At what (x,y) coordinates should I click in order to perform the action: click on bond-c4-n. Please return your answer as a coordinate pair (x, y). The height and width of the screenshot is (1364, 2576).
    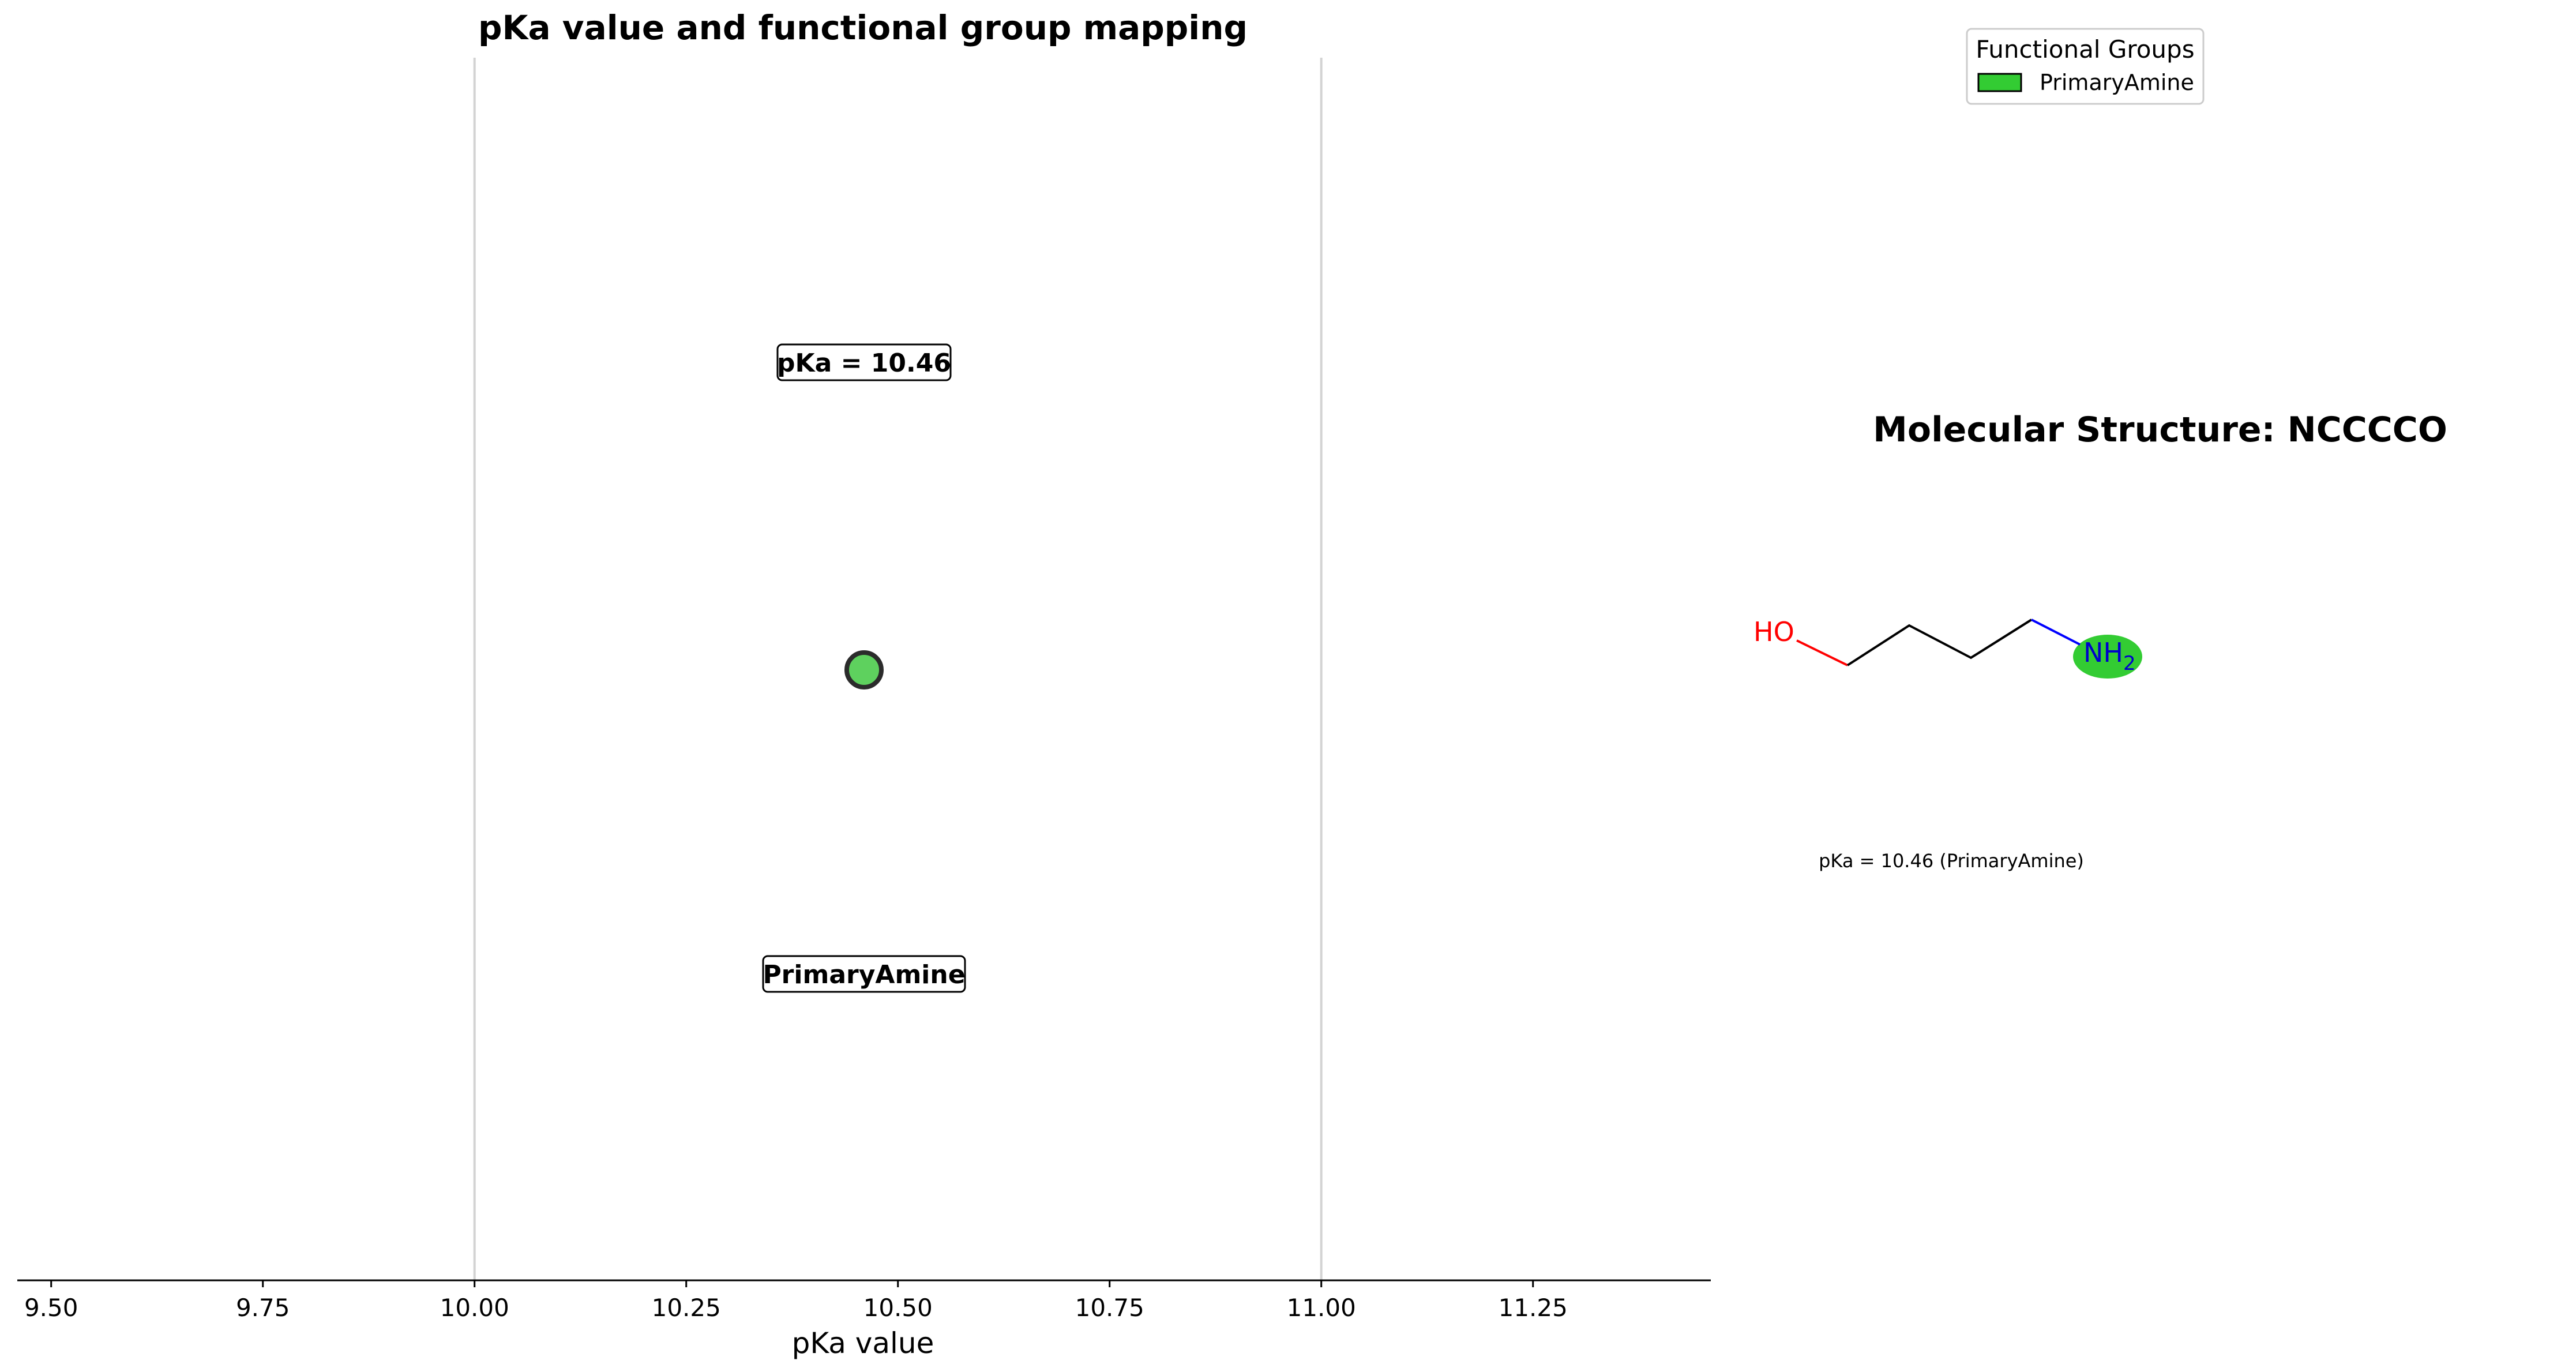
    Looking at the image, I should click on (2056, 632).